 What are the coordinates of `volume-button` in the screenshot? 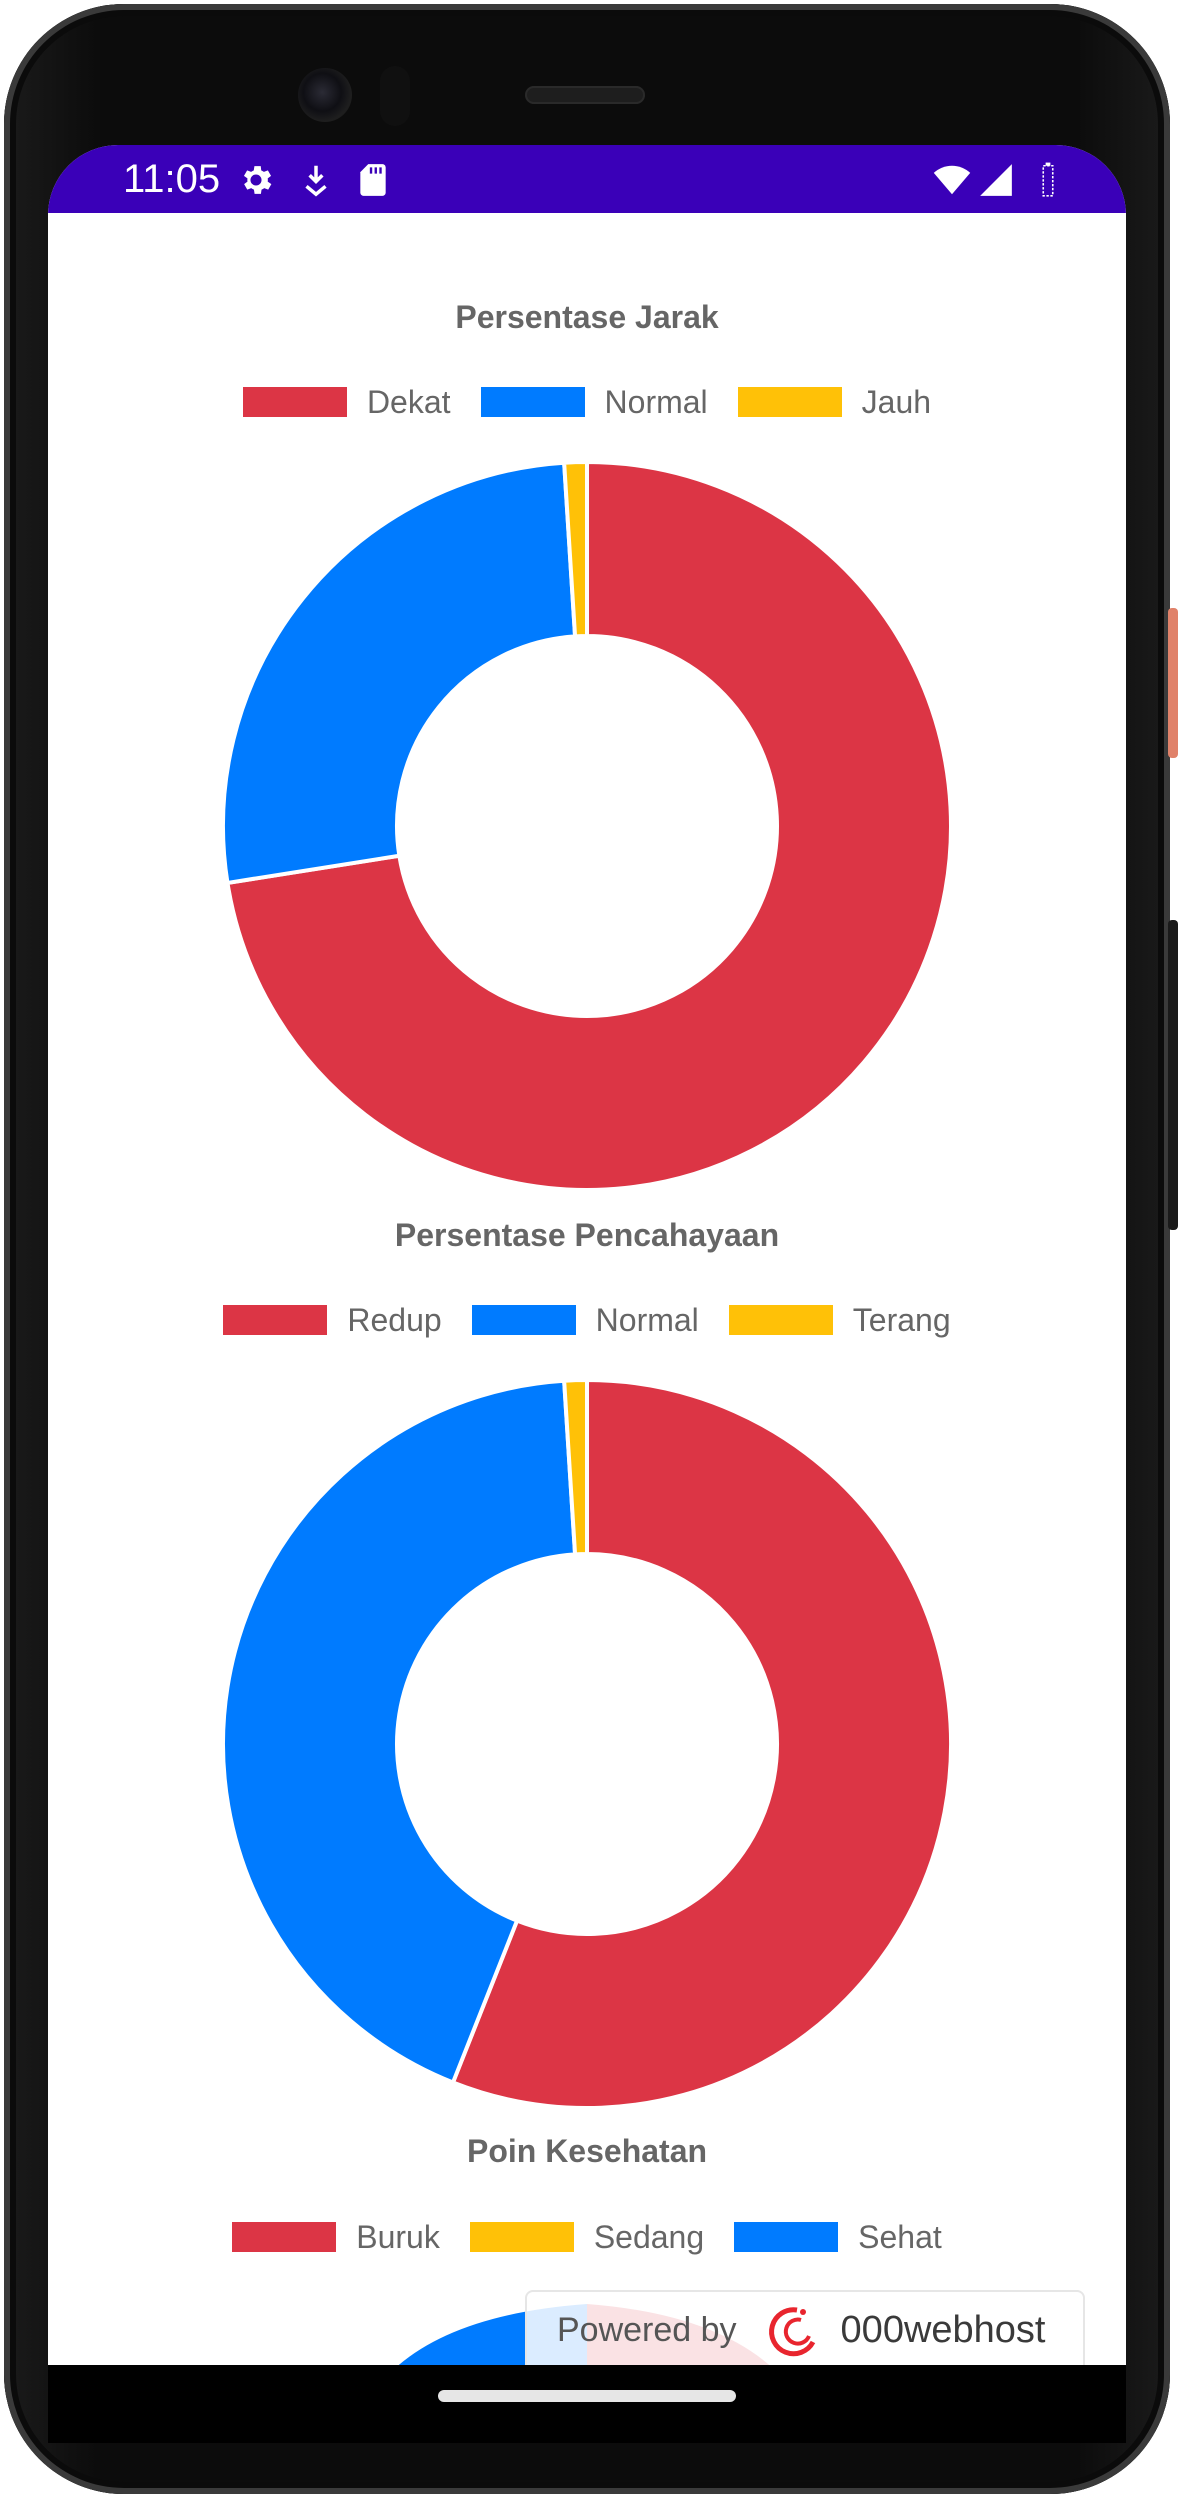 It's located at (1173, 1075).